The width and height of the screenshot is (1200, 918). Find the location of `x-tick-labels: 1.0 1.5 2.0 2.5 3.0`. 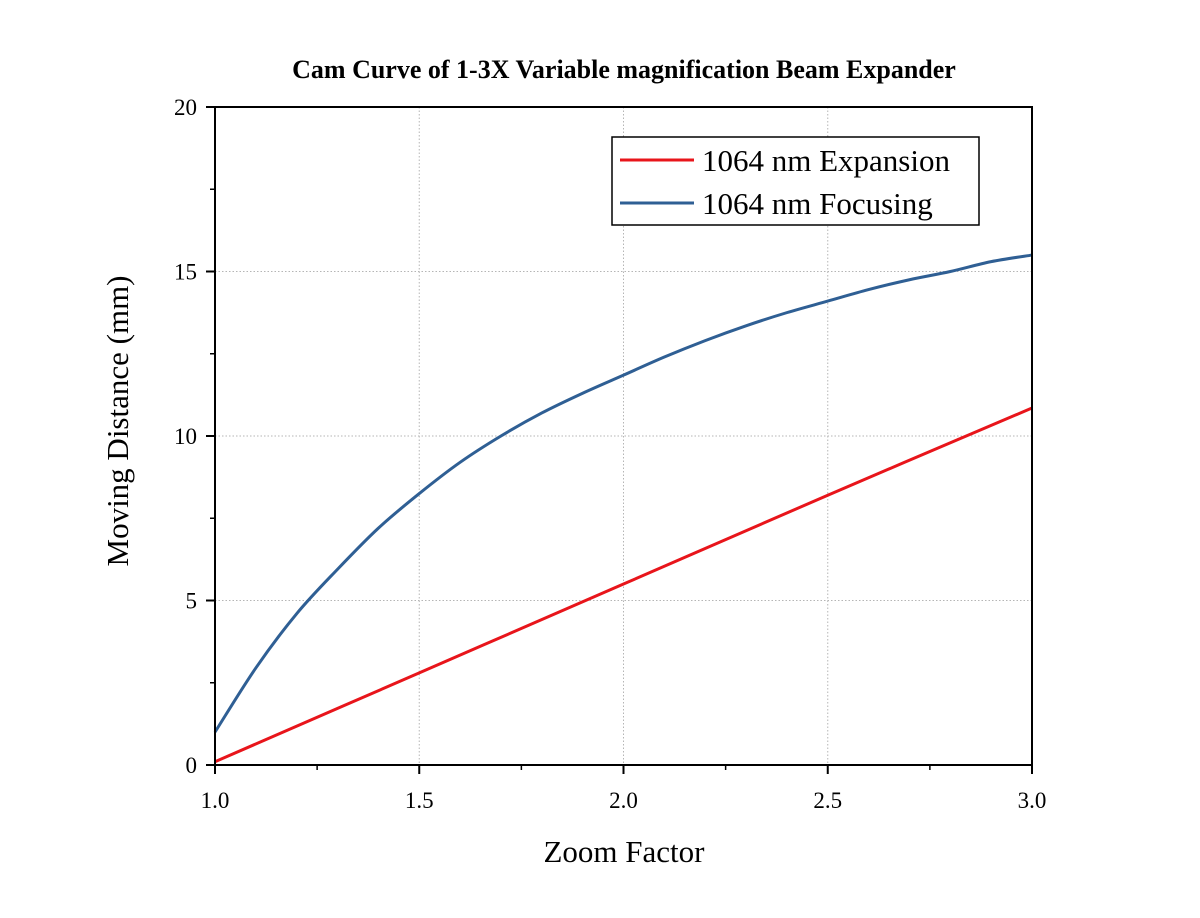

x-tick-labels: 1.0 1.5 2.0 2.5 3.0 is located at coordinates (624, 800).